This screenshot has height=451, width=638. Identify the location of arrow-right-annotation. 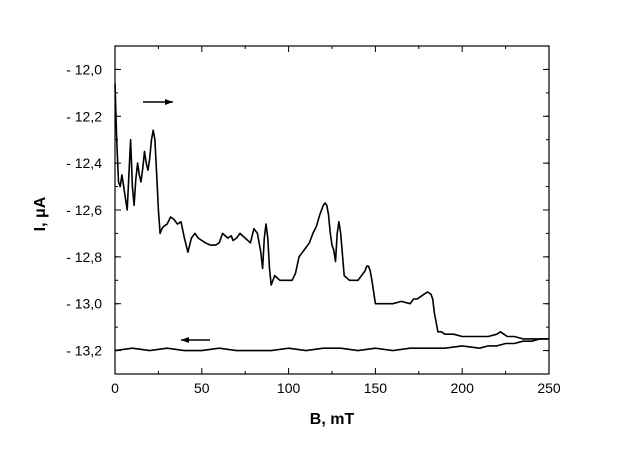
(158, 102).